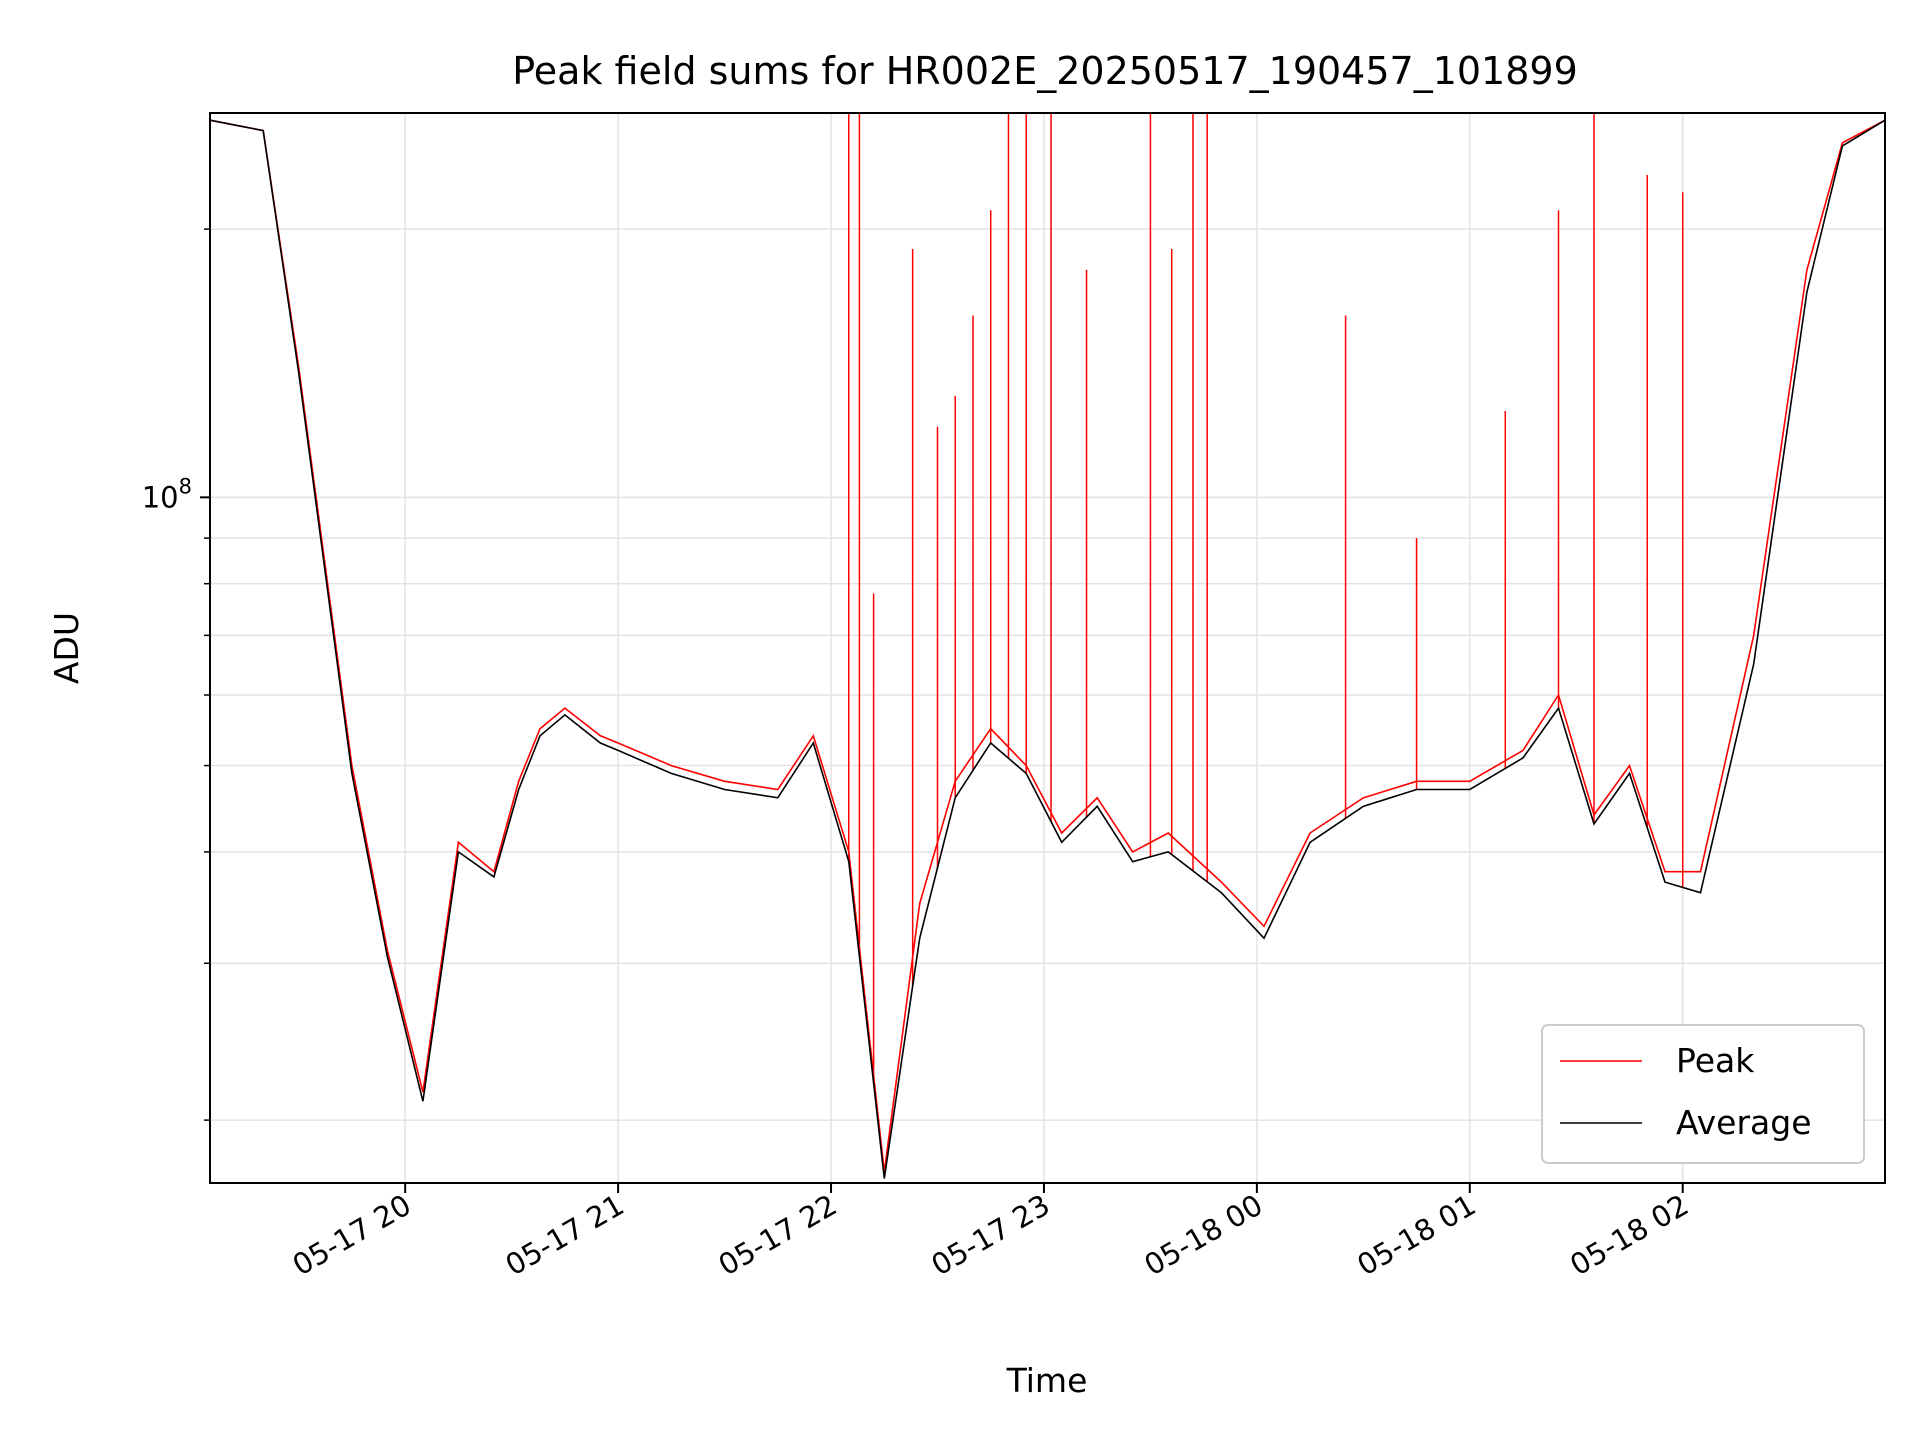 The height and width of the screenshot is (1440, 1920). Describe the element at coordinates (352, 1235) in the screenshot. I see `x-tick-label: 05-17 20` at that location.